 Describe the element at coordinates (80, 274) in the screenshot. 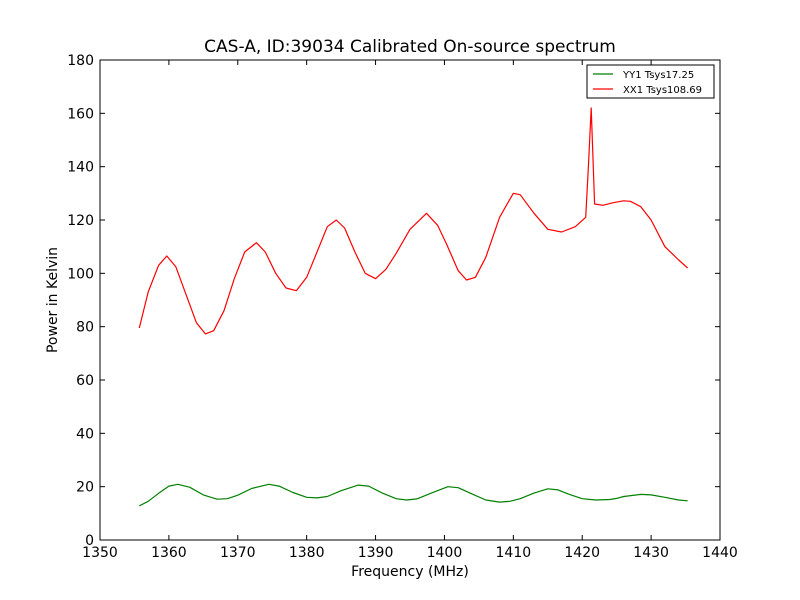

I see `y-tick-label: 100` at that location.